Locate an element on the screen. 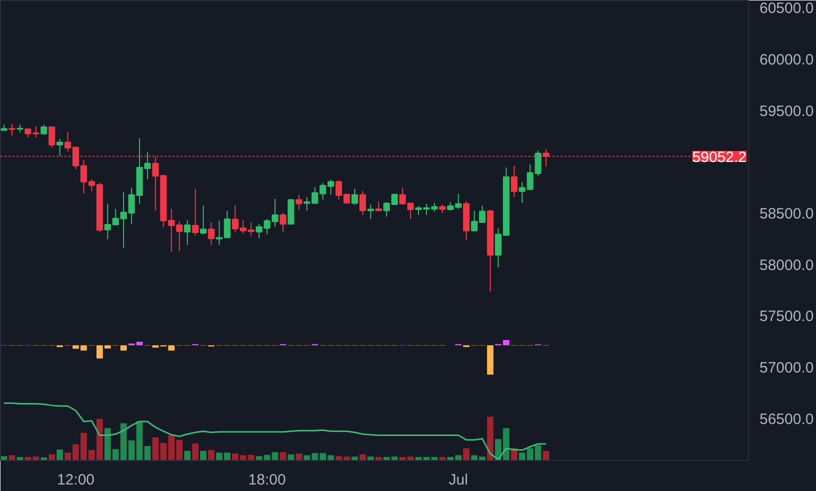 The width and height of the screenshot is (816, 491). y-tick-label: 58000.0 is located at coordinates (787, 265).